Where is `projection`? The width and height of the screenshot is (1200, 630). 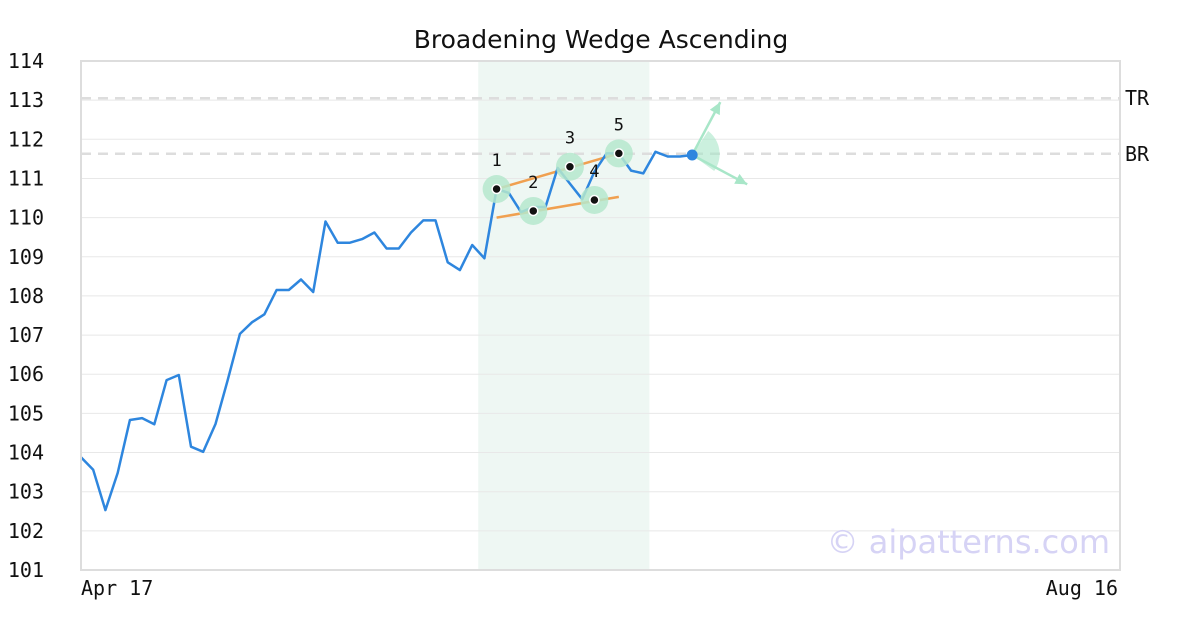 projection is located at coordinates (717, 143).